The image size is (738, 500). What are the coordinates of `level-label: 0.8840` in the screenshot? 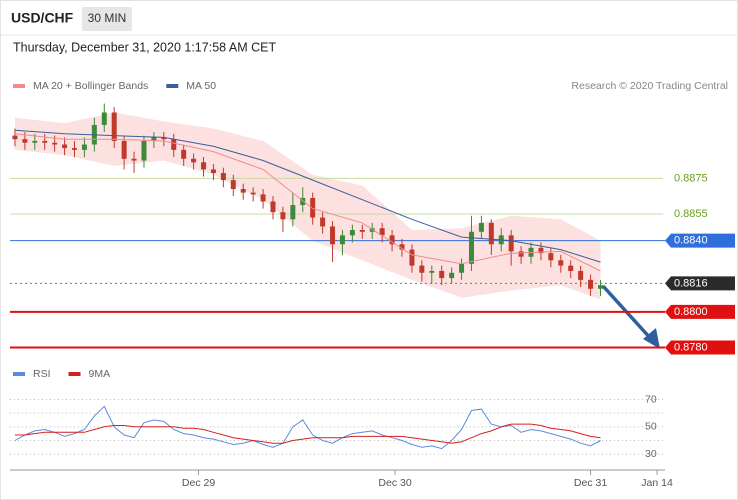 It's located at (691, 241).